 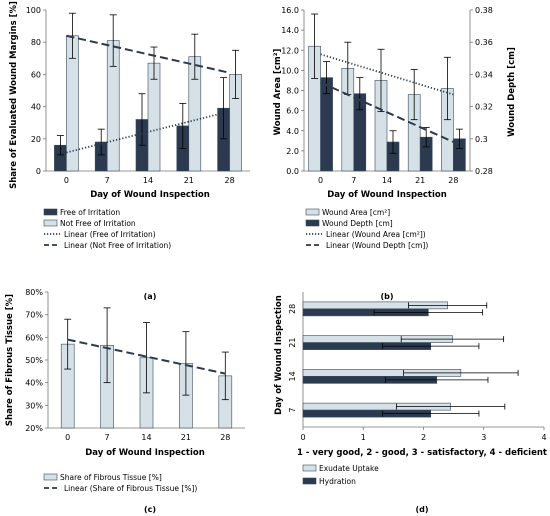 What do you see at coordinates (186, 437) in the screenshot?
I see `panel-c-x-tick-label: 21` at bounding box center [186, 437].